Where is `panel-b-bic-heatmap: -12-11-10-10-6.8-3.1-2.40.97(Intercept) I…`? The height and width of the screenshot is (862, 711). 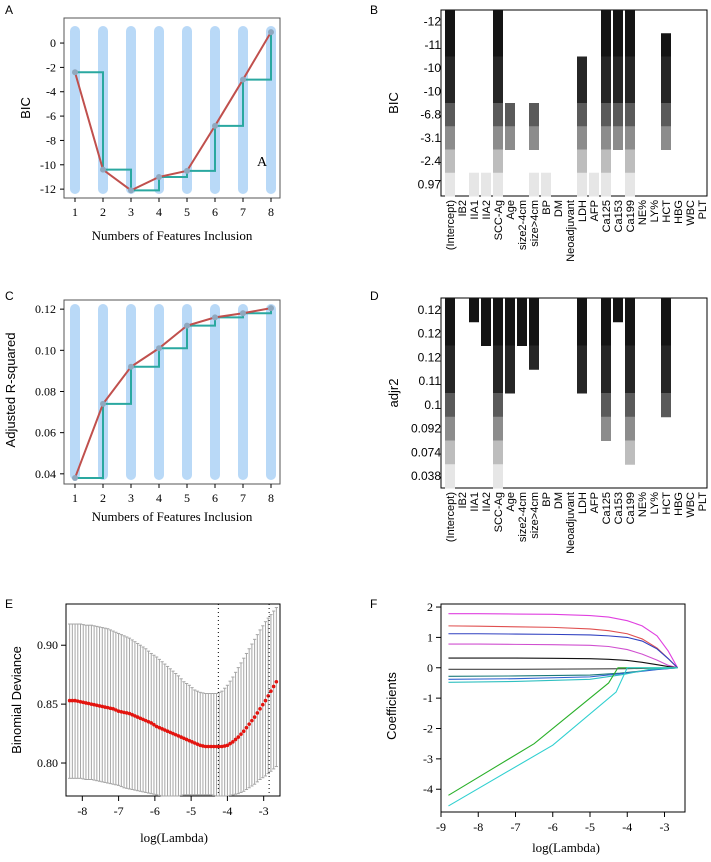 panel-b-bic-heatmap: -12-11-10-10-6.8-3.1-2.40.97(Intercept) I… is located at coordinates (547, 135).